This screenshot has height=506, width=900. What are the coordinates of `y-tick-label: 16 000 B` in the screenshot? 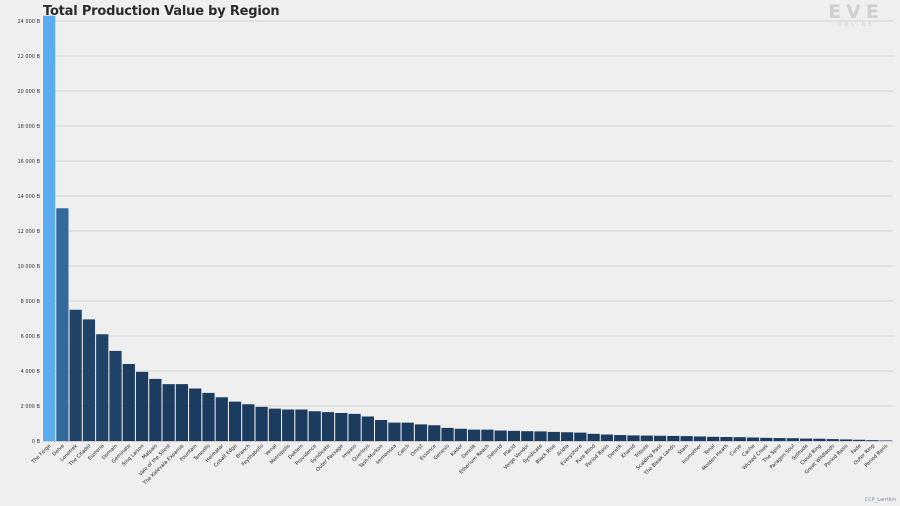 It's located at (28, 162).